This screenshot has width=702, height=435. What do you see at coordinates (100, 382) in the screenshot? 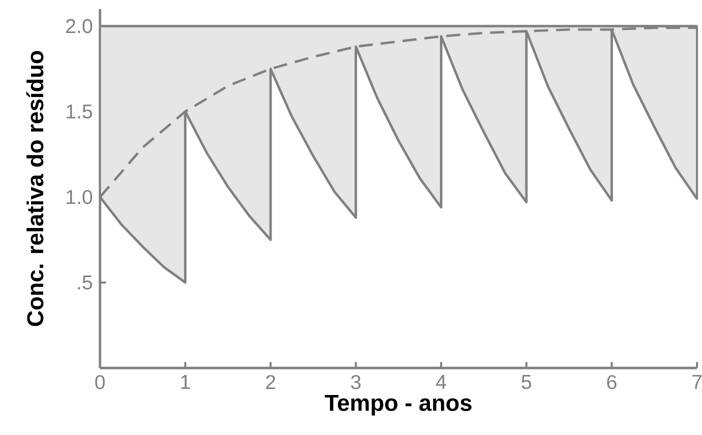
I see `x-tick-label: 0` at bounding box center [100, 382].